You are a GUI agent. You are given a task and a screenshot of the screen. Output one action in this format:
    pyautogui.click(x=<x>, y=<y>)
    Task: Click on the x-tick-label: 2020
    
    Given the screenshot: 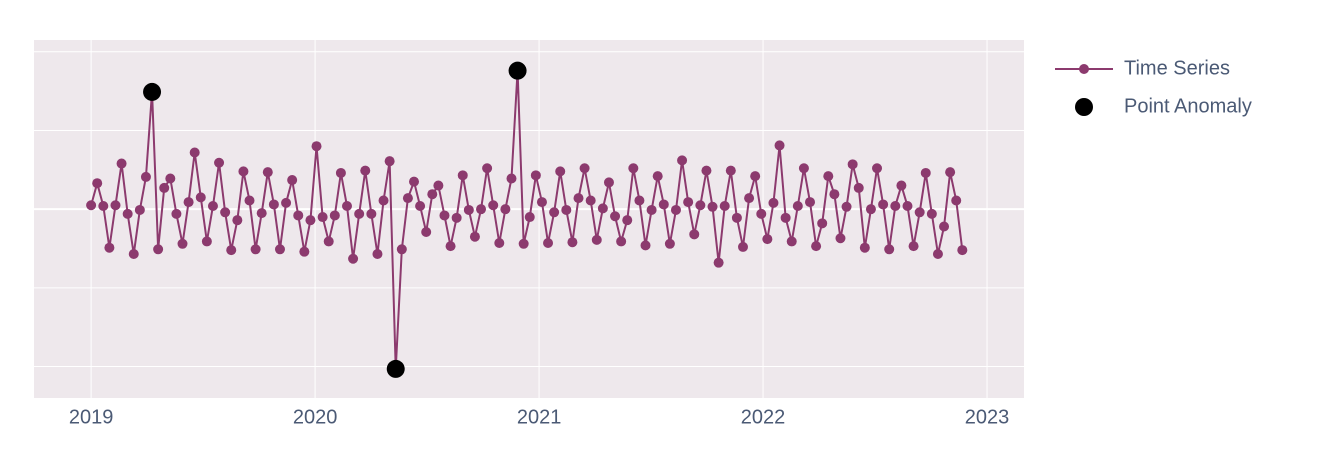 What is the action you would take?
    pyautogui.click(x=315, y=417)
    